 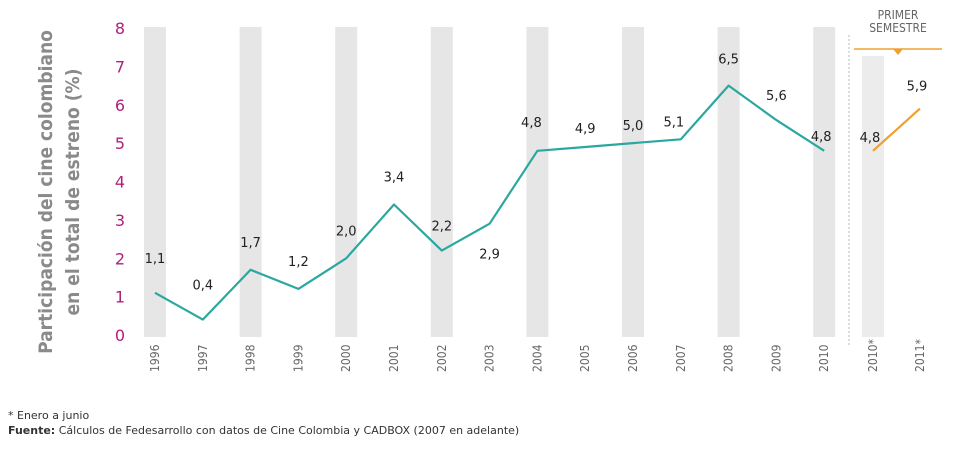 I want to click on y-axis-ticks: 0 1 2 3 4 5 6 7 8, so click(x=120, y=182).